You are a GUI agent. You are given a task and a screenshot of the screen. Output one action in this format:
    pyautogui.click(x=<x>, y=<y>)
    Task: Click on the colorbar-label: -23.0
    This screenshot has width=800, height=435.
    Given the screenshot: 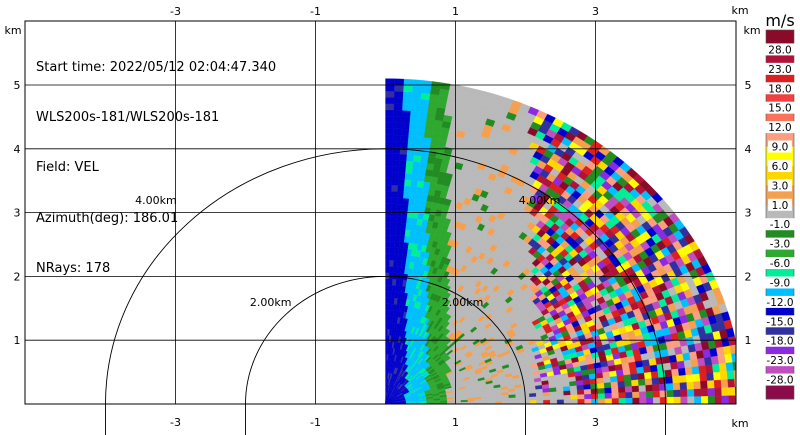 What is the action you would take?
    pyautogui.click(x=779, y=361)
    